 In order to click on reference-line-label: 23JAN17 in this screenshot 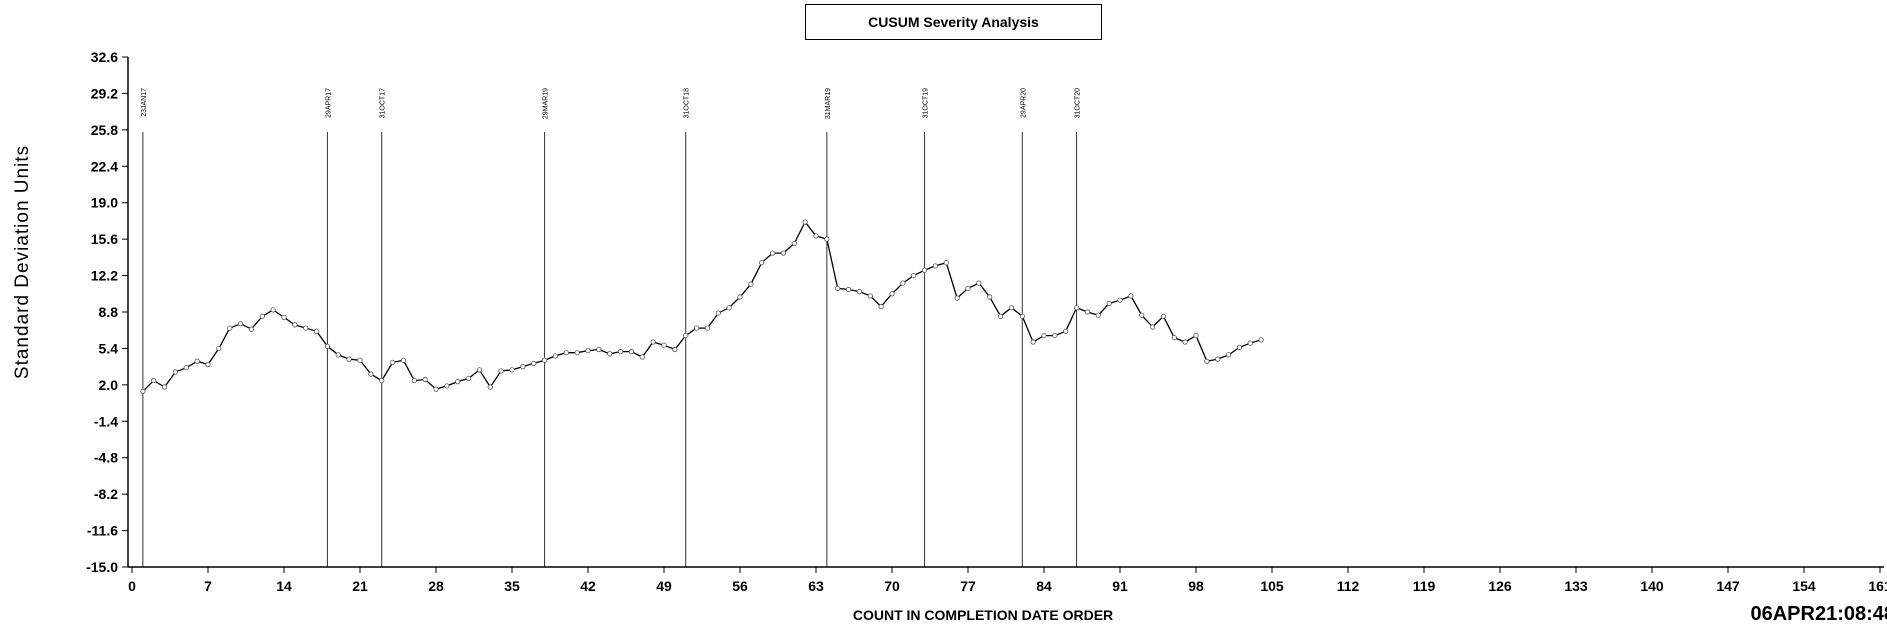, I will do `click(144, 102)`.